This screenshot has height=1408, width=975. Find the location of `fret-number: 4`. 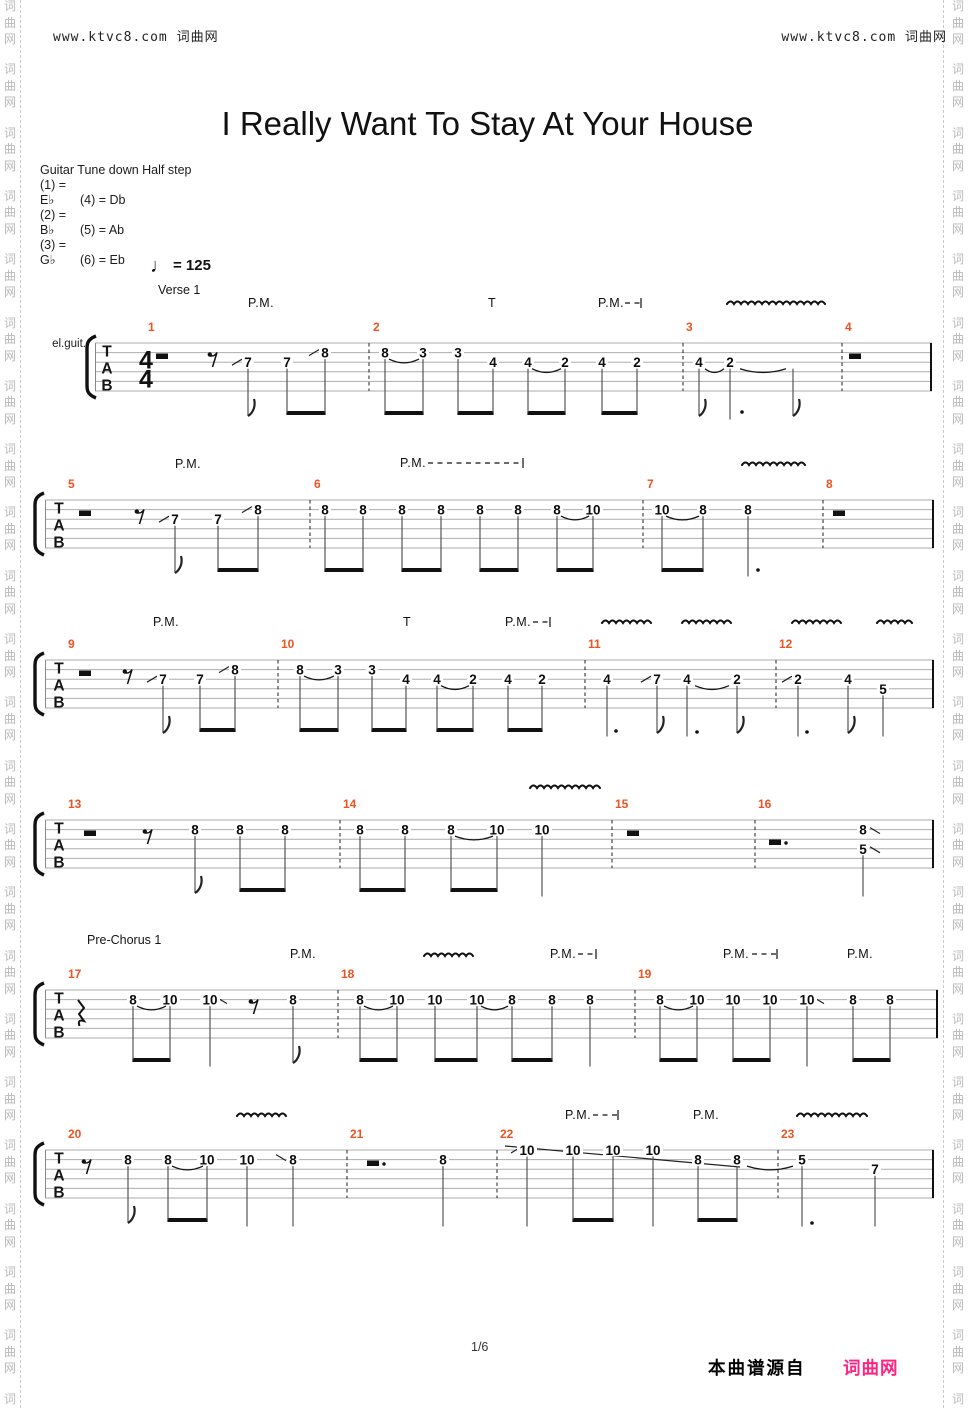

fret-number: 4 is located at coordinates (528, 362).